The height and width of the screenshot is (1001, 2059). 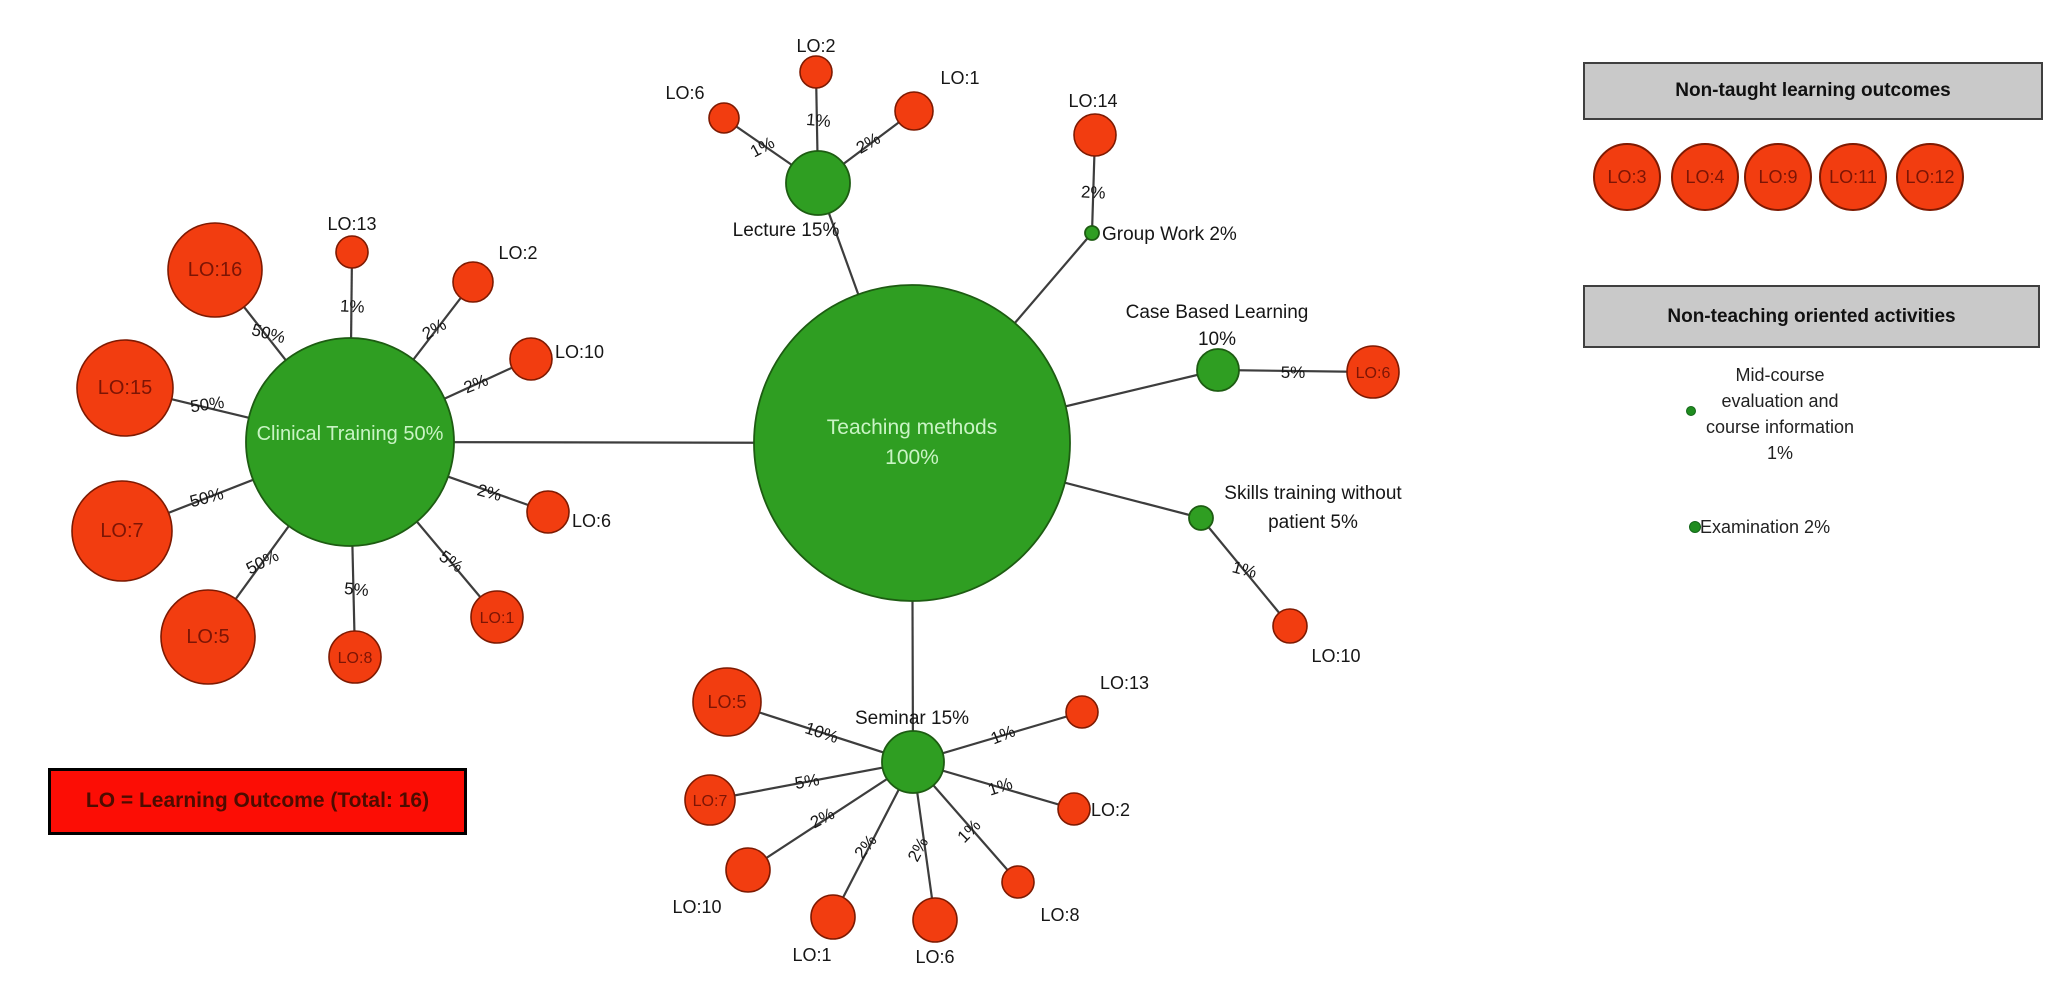 What do you see at coordinates (811, 955) in the screenshot?
I see `lo-label-seminar-lo-1: LO:1` at bounding box center [811, 955].